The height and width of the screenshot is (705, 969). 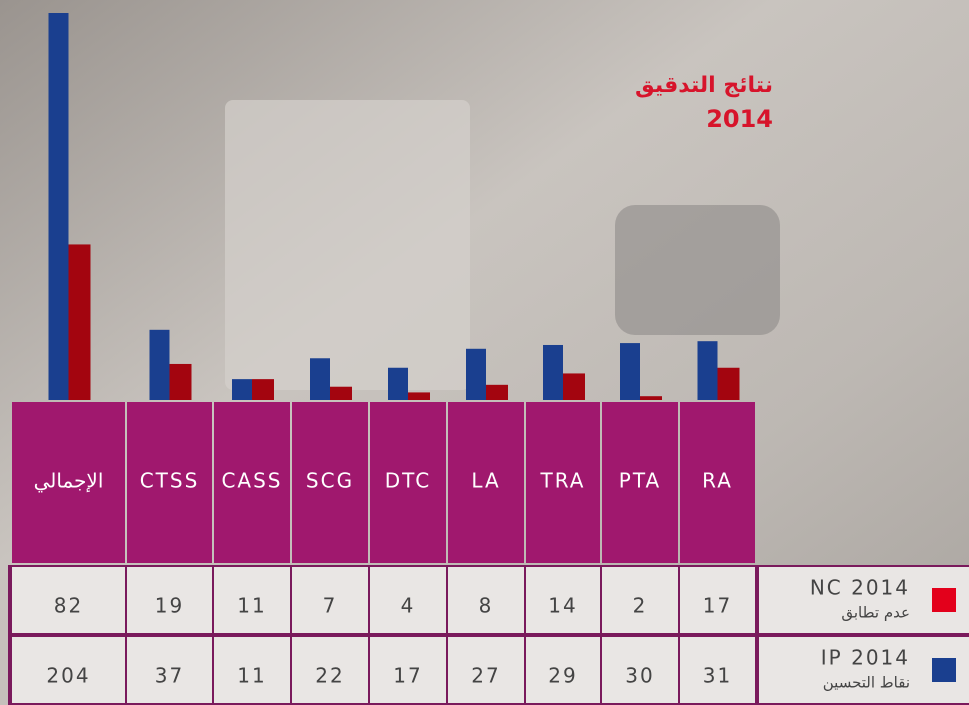 I want to click on value-label: 7, so click(x=330, y=606).